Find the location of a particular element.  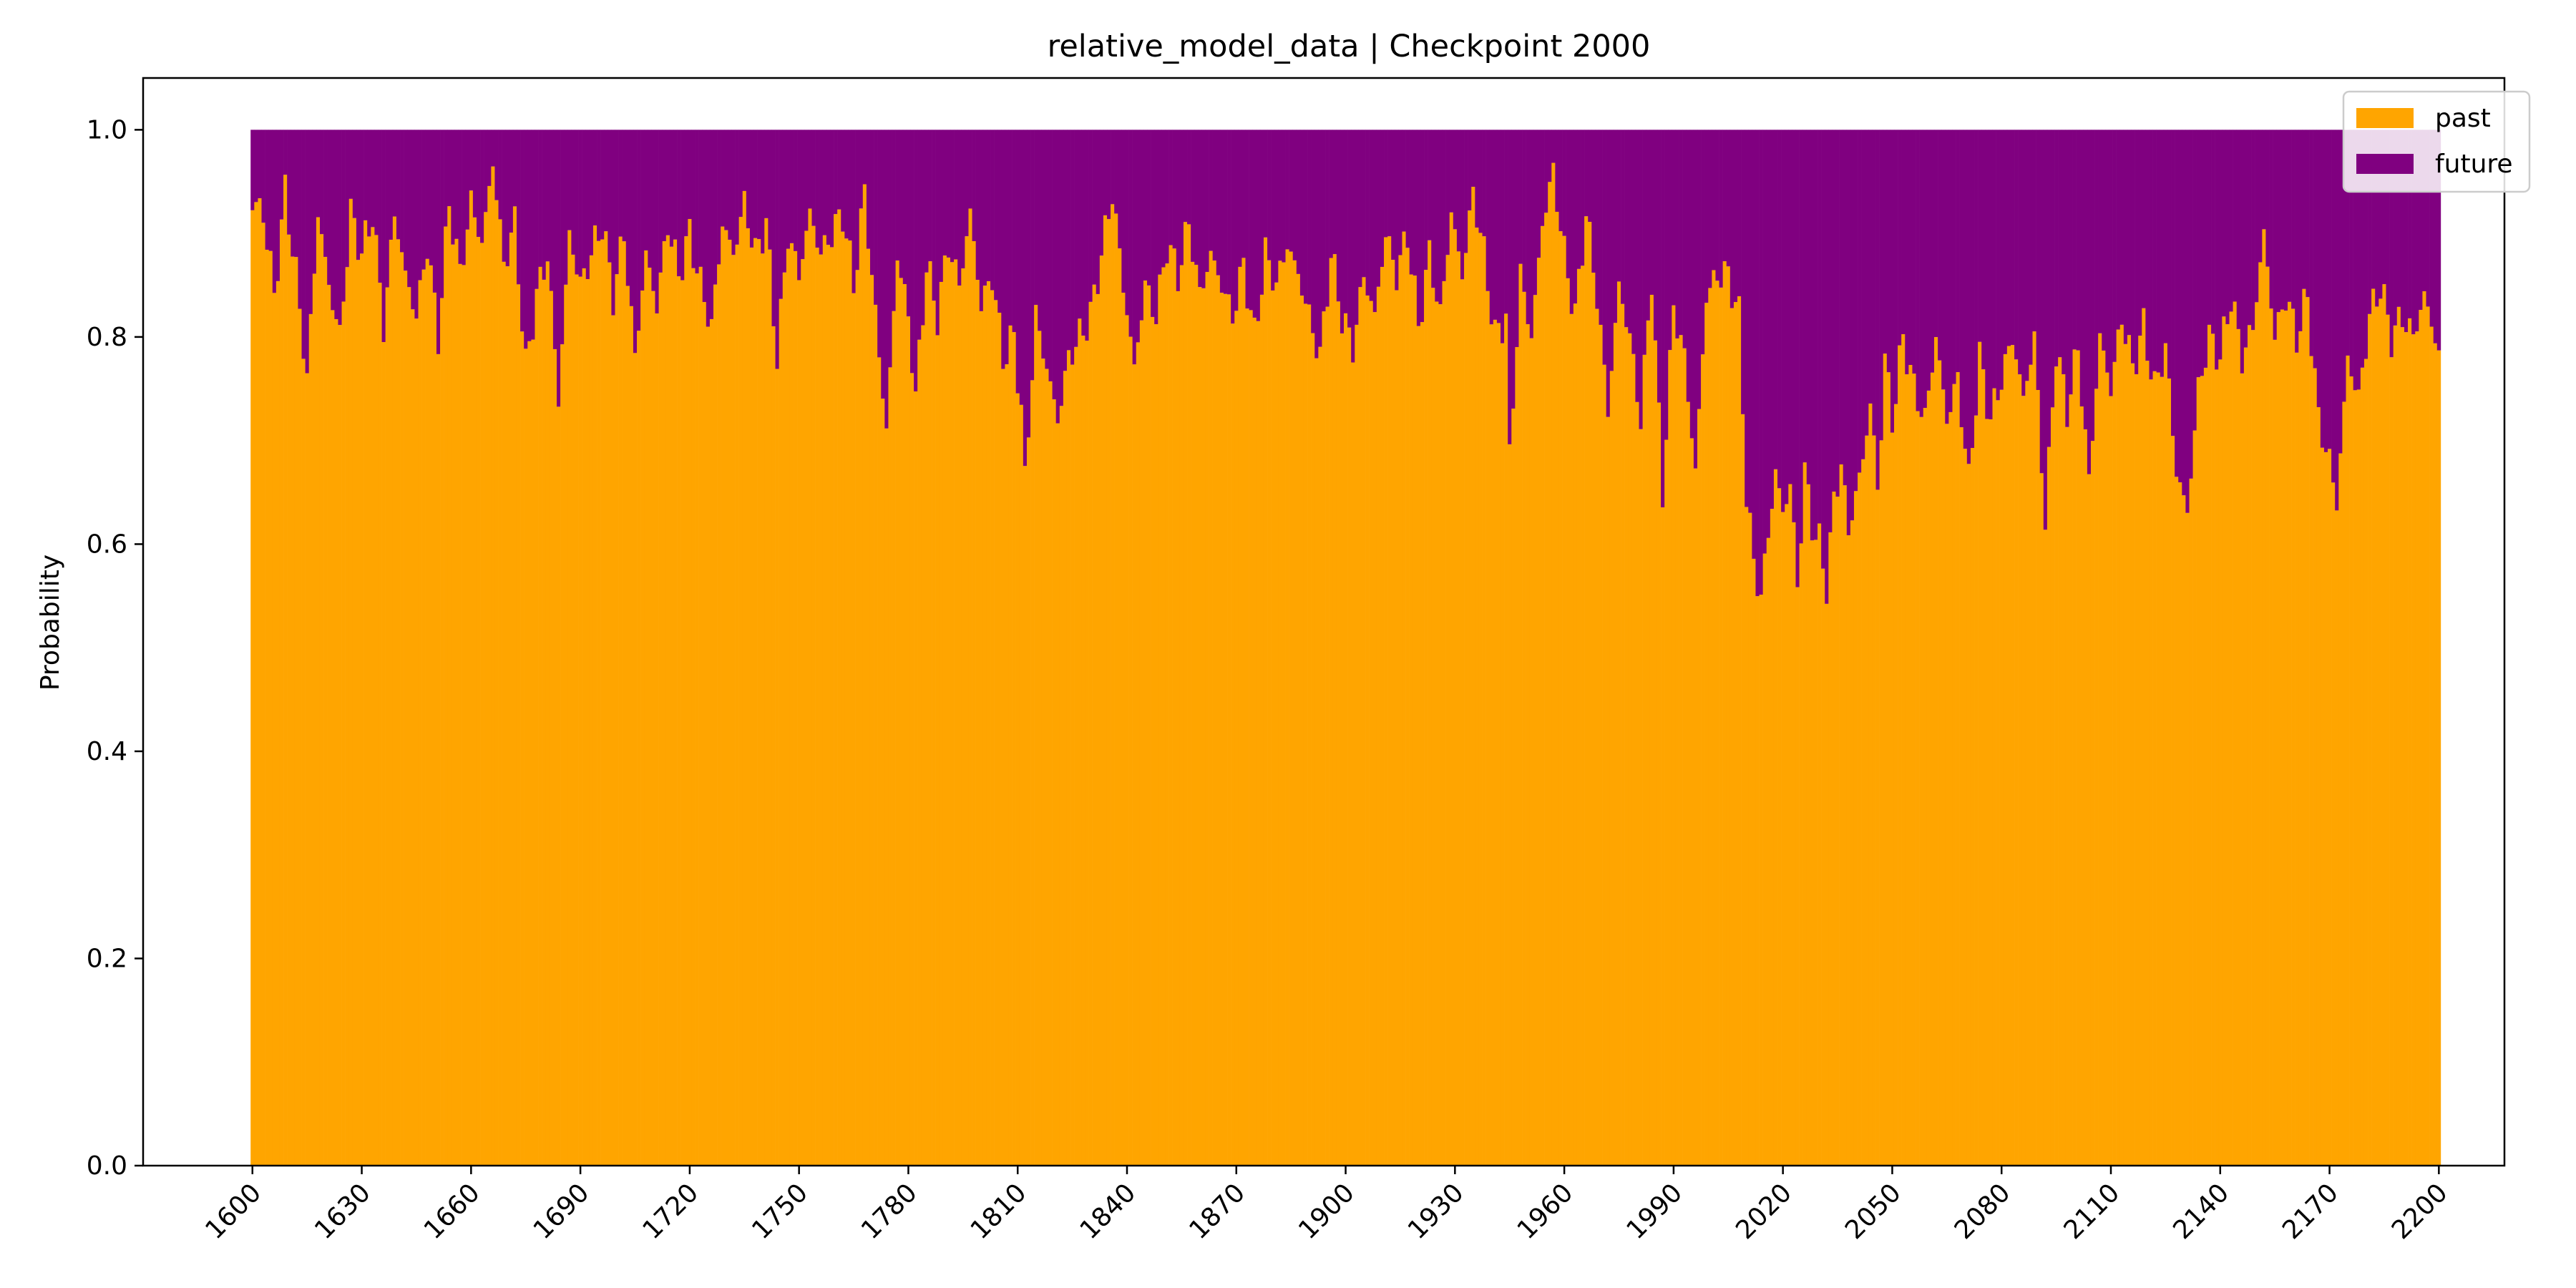

y-tick-label: 0.6 is located at coordinates (107, 544).